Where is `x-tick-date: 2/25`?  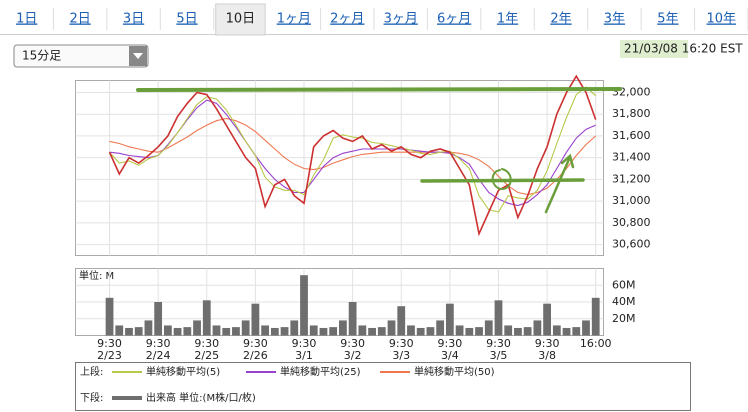 x-tick-date: 2/25 is located at coordinates (206, 355).